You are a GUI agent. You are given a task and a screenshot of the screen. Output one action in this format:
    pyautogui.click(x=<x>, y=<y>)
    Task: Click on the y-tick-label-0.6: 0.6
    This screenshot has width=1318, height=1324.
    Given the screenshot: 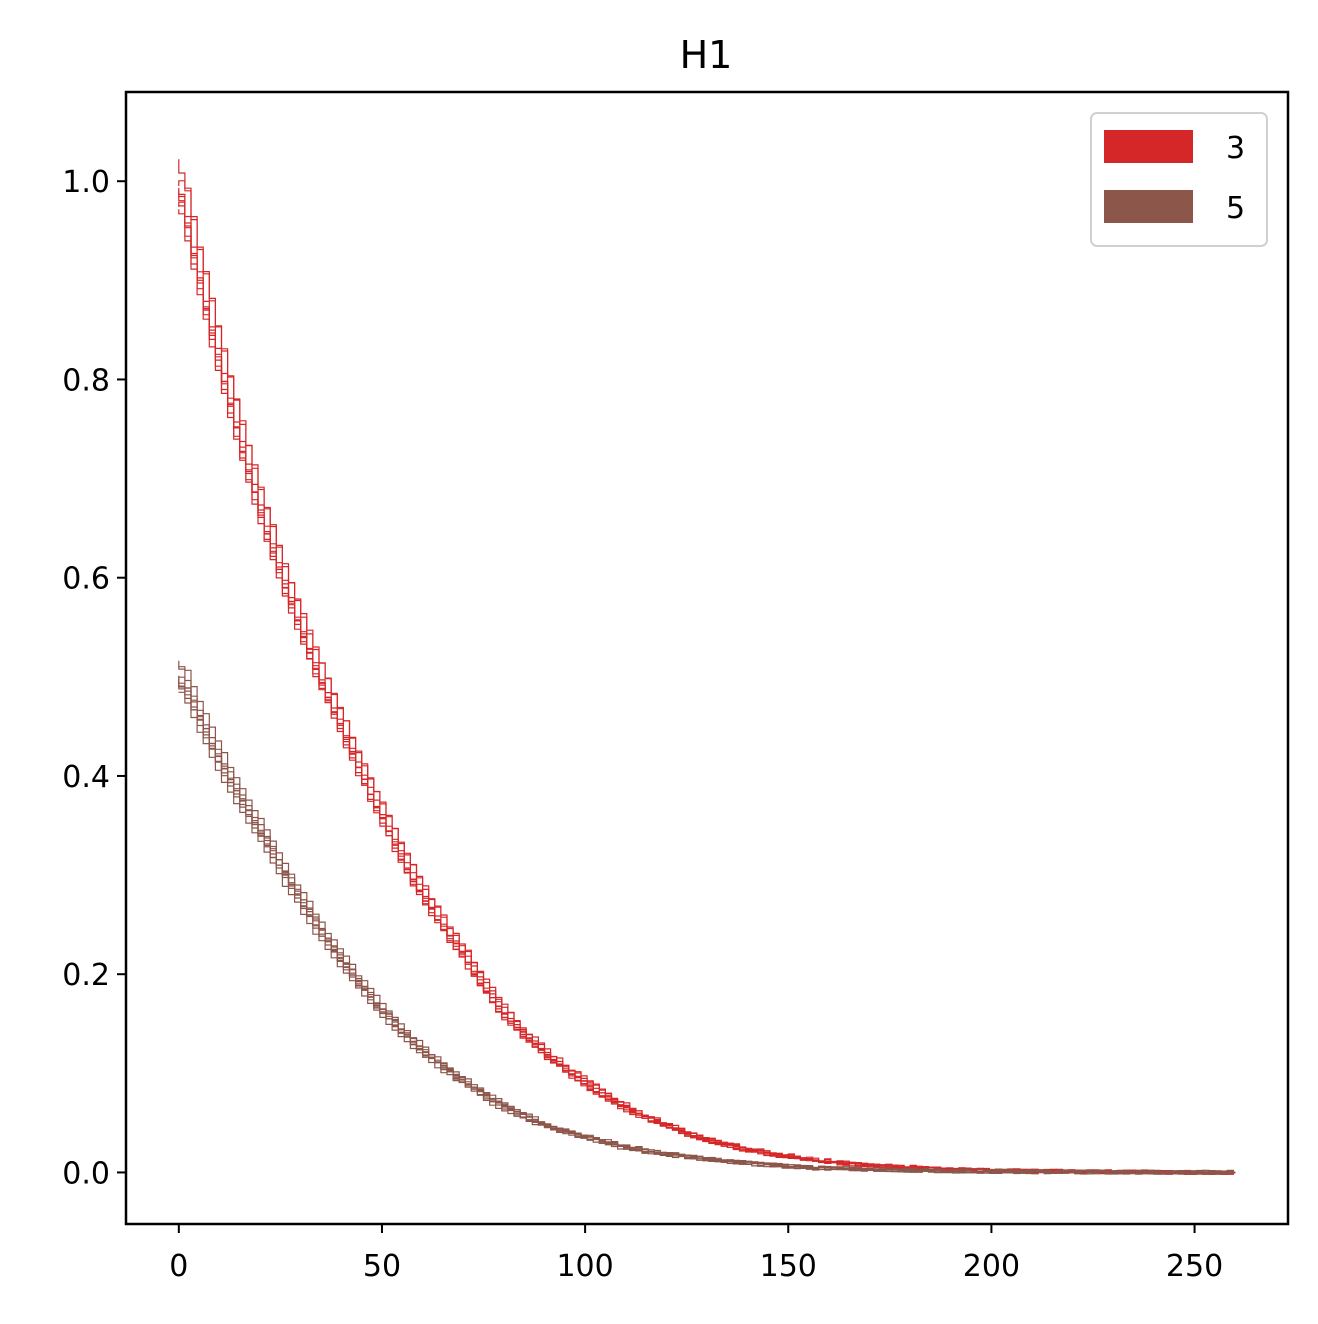 What is the action you would take?
    pyautogui.click(x=86, y=579)
    